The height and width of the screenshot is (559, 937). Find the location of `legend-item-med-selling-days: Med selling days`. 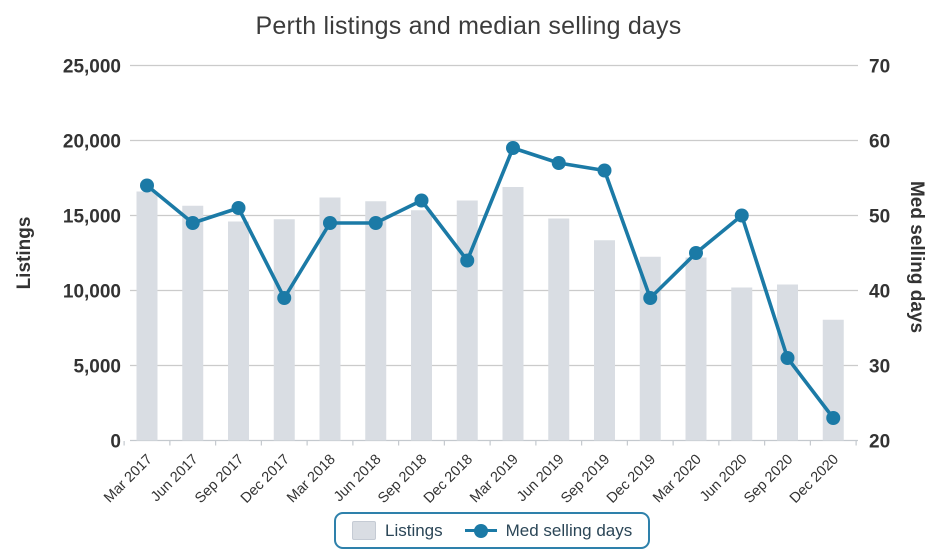

legend-item-med-selling-days: Med selling days is located at coordinates (548, 530).